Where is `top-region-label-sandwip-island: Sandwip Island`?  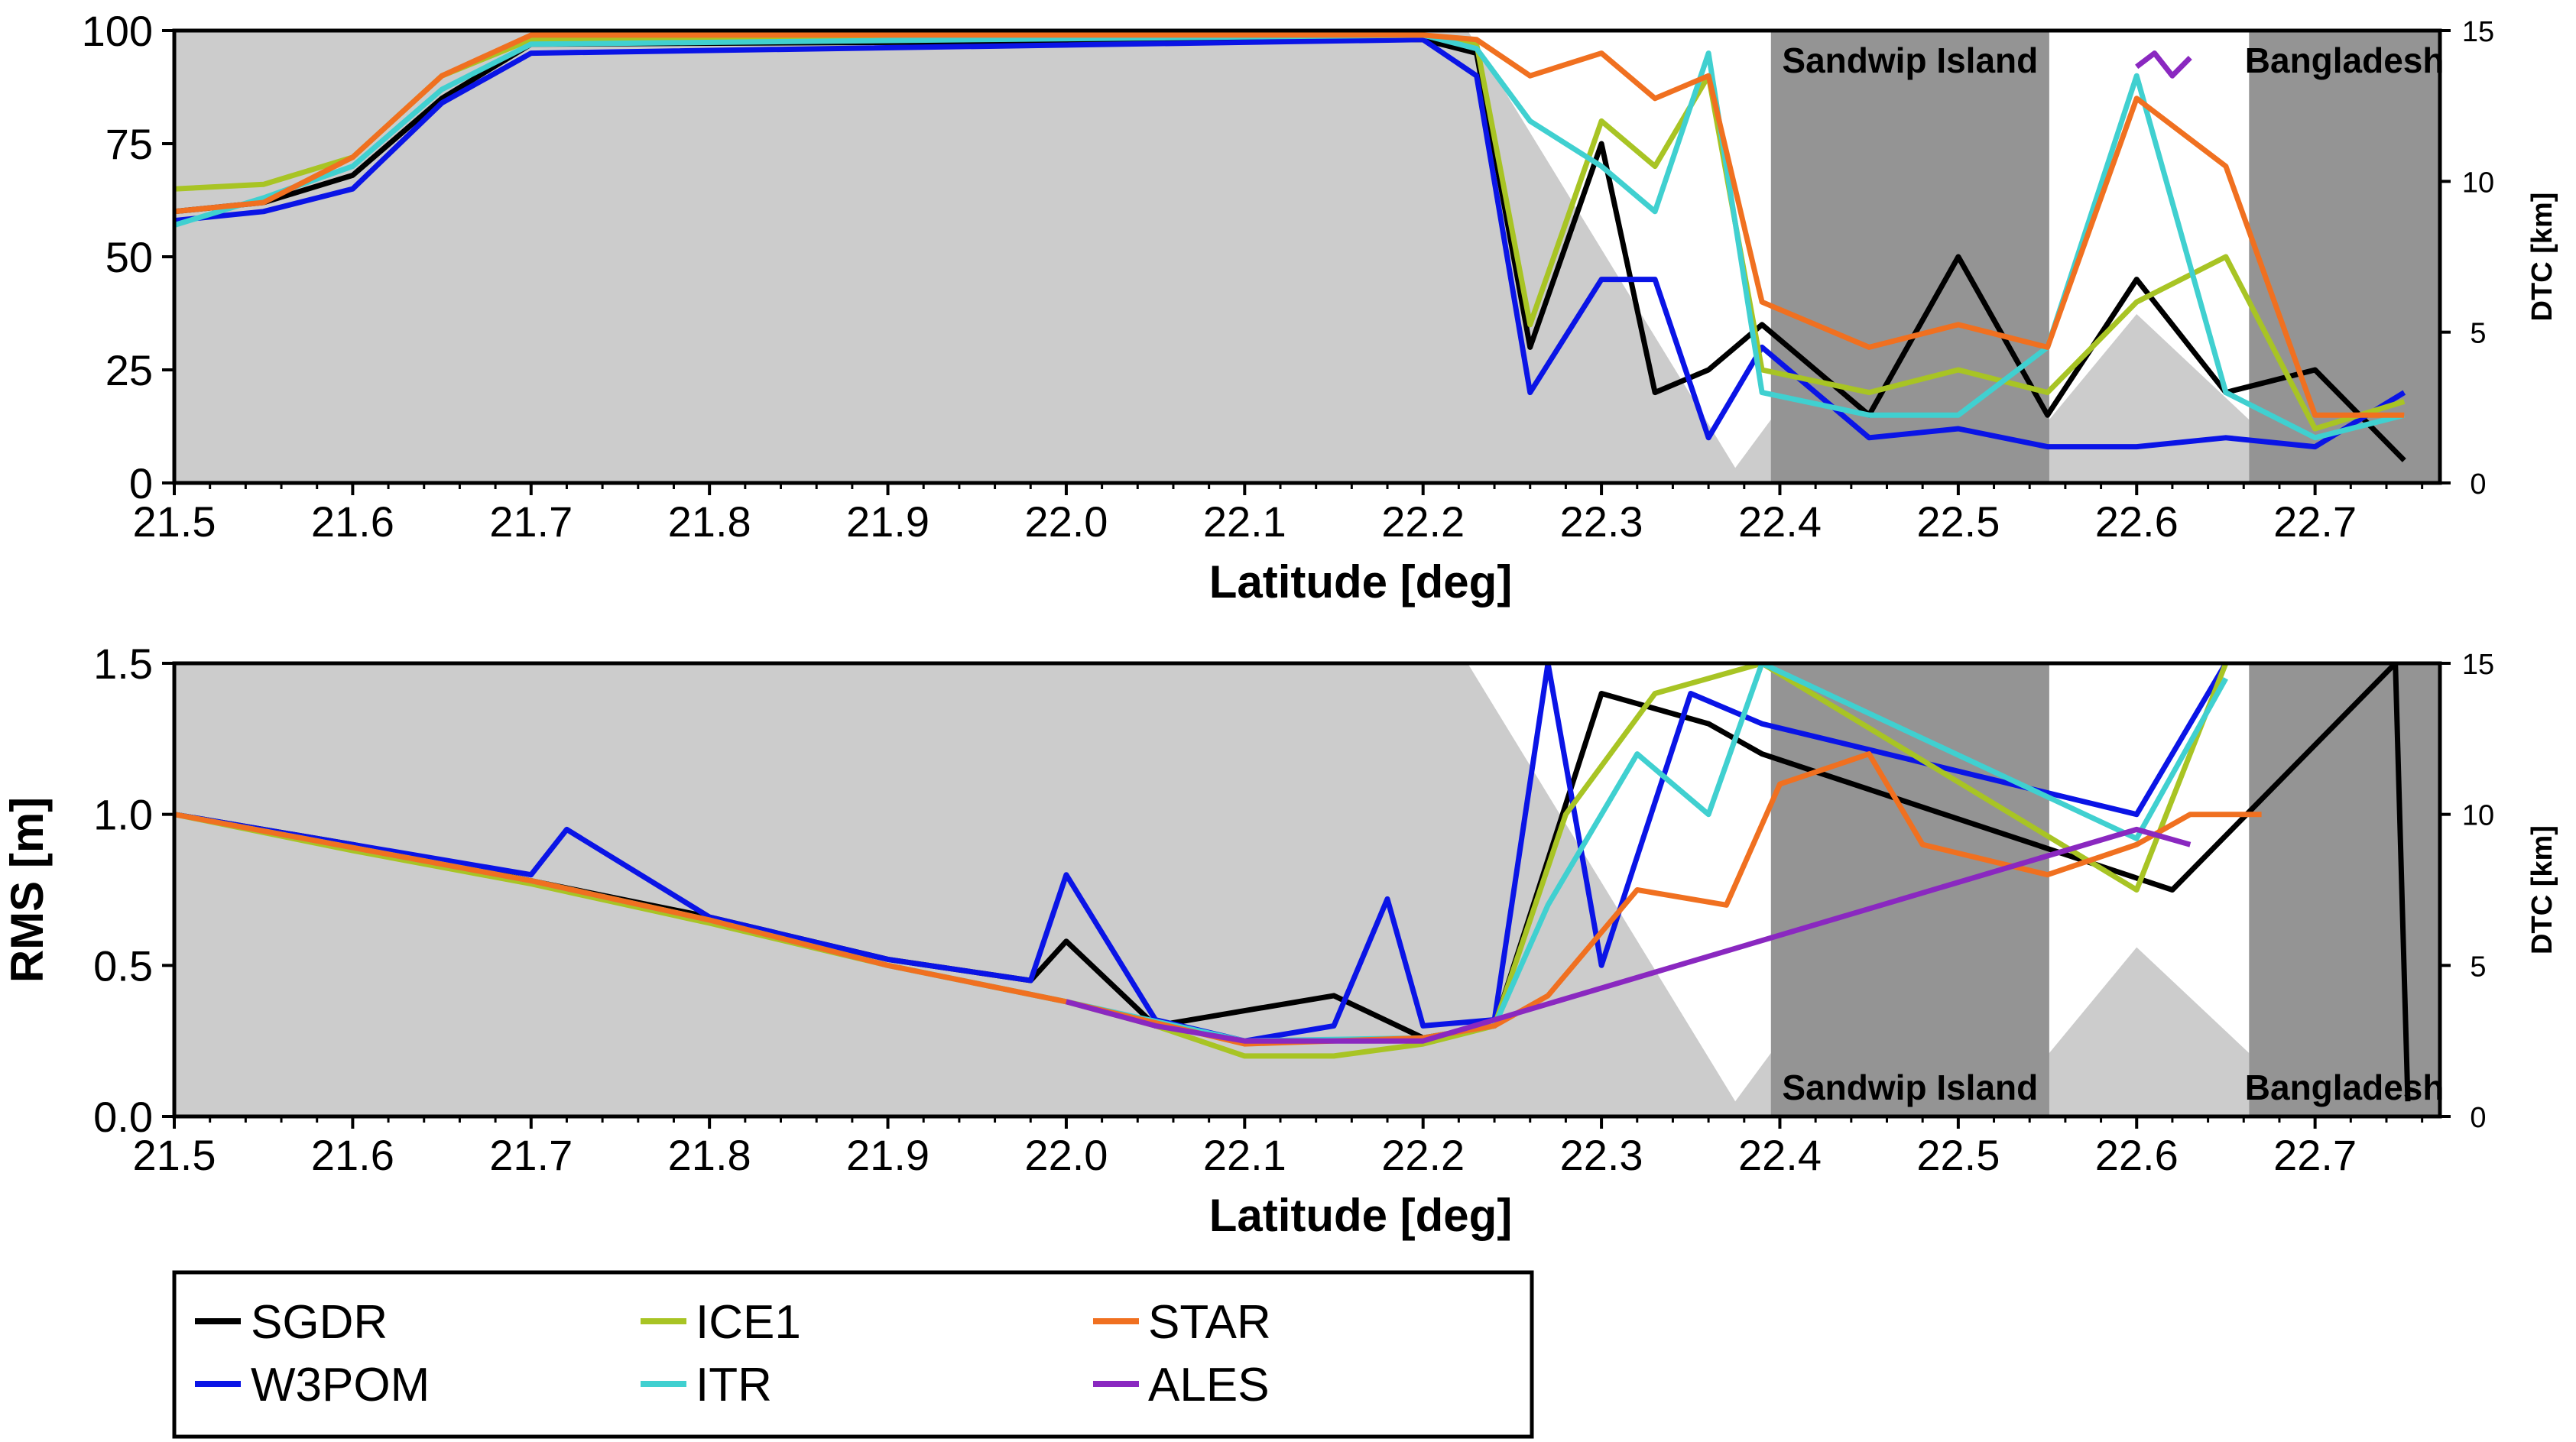 top-region-label-sandwip-island: Sandwip Island is located at coordinates (1910, 60).